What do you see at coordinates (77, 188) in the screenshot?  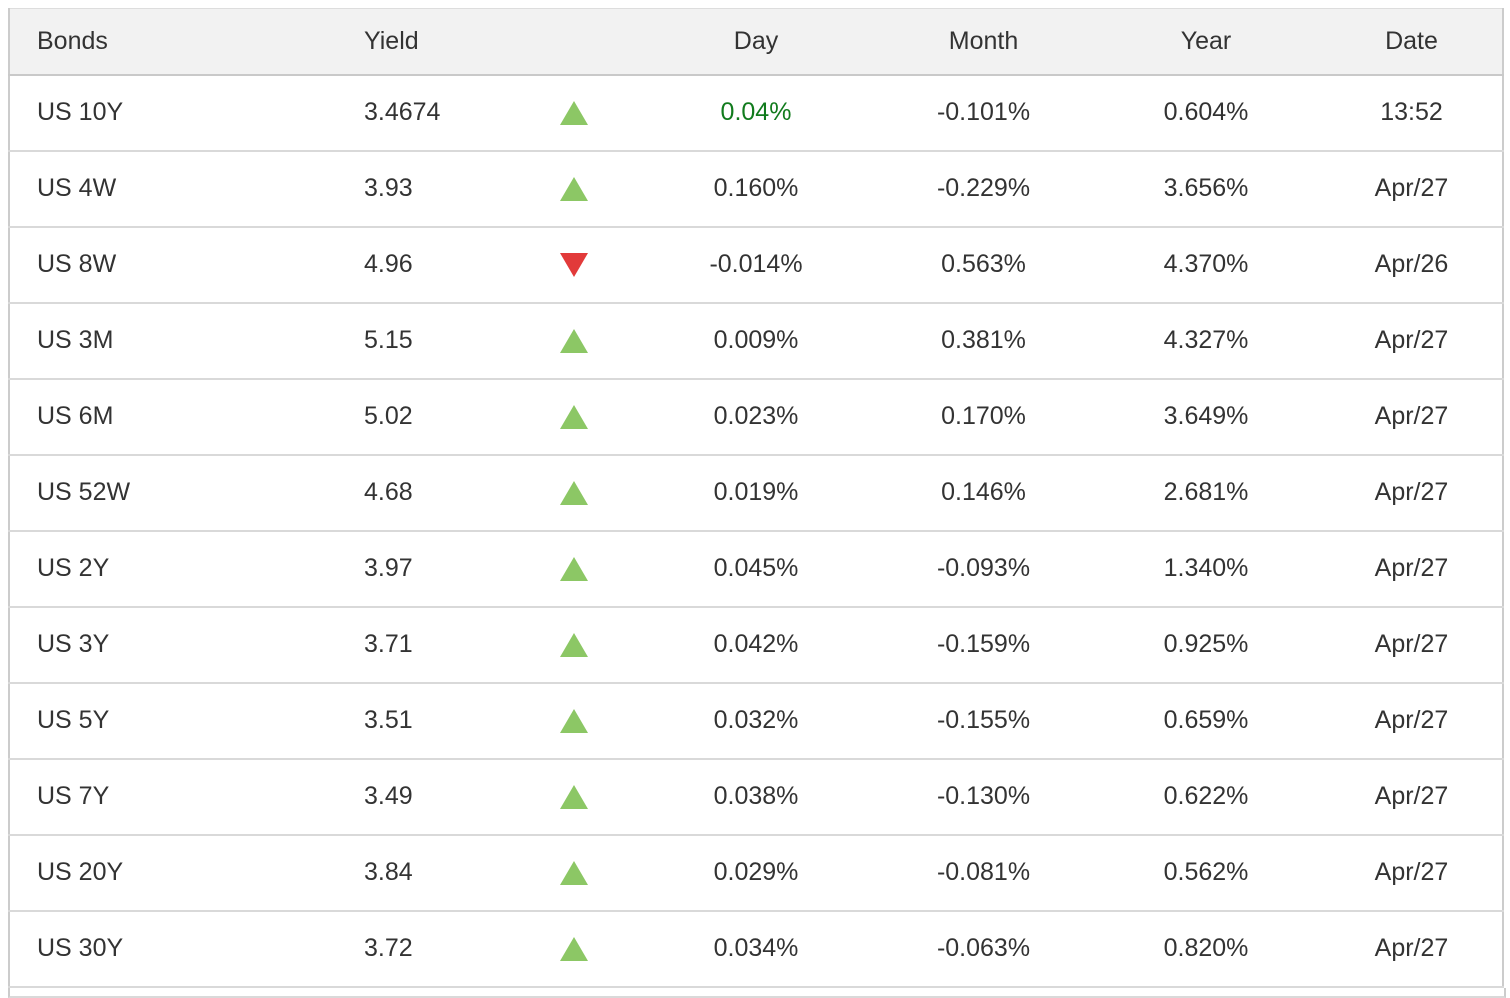 I see `bond-name: US 4W` at bounding box center [77, 188].